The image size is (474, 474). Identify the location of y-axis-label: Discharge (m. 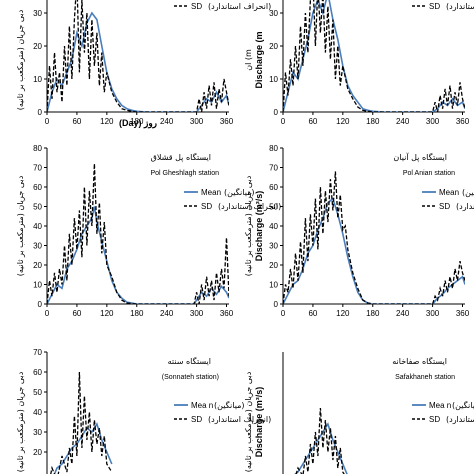
(259, 59).